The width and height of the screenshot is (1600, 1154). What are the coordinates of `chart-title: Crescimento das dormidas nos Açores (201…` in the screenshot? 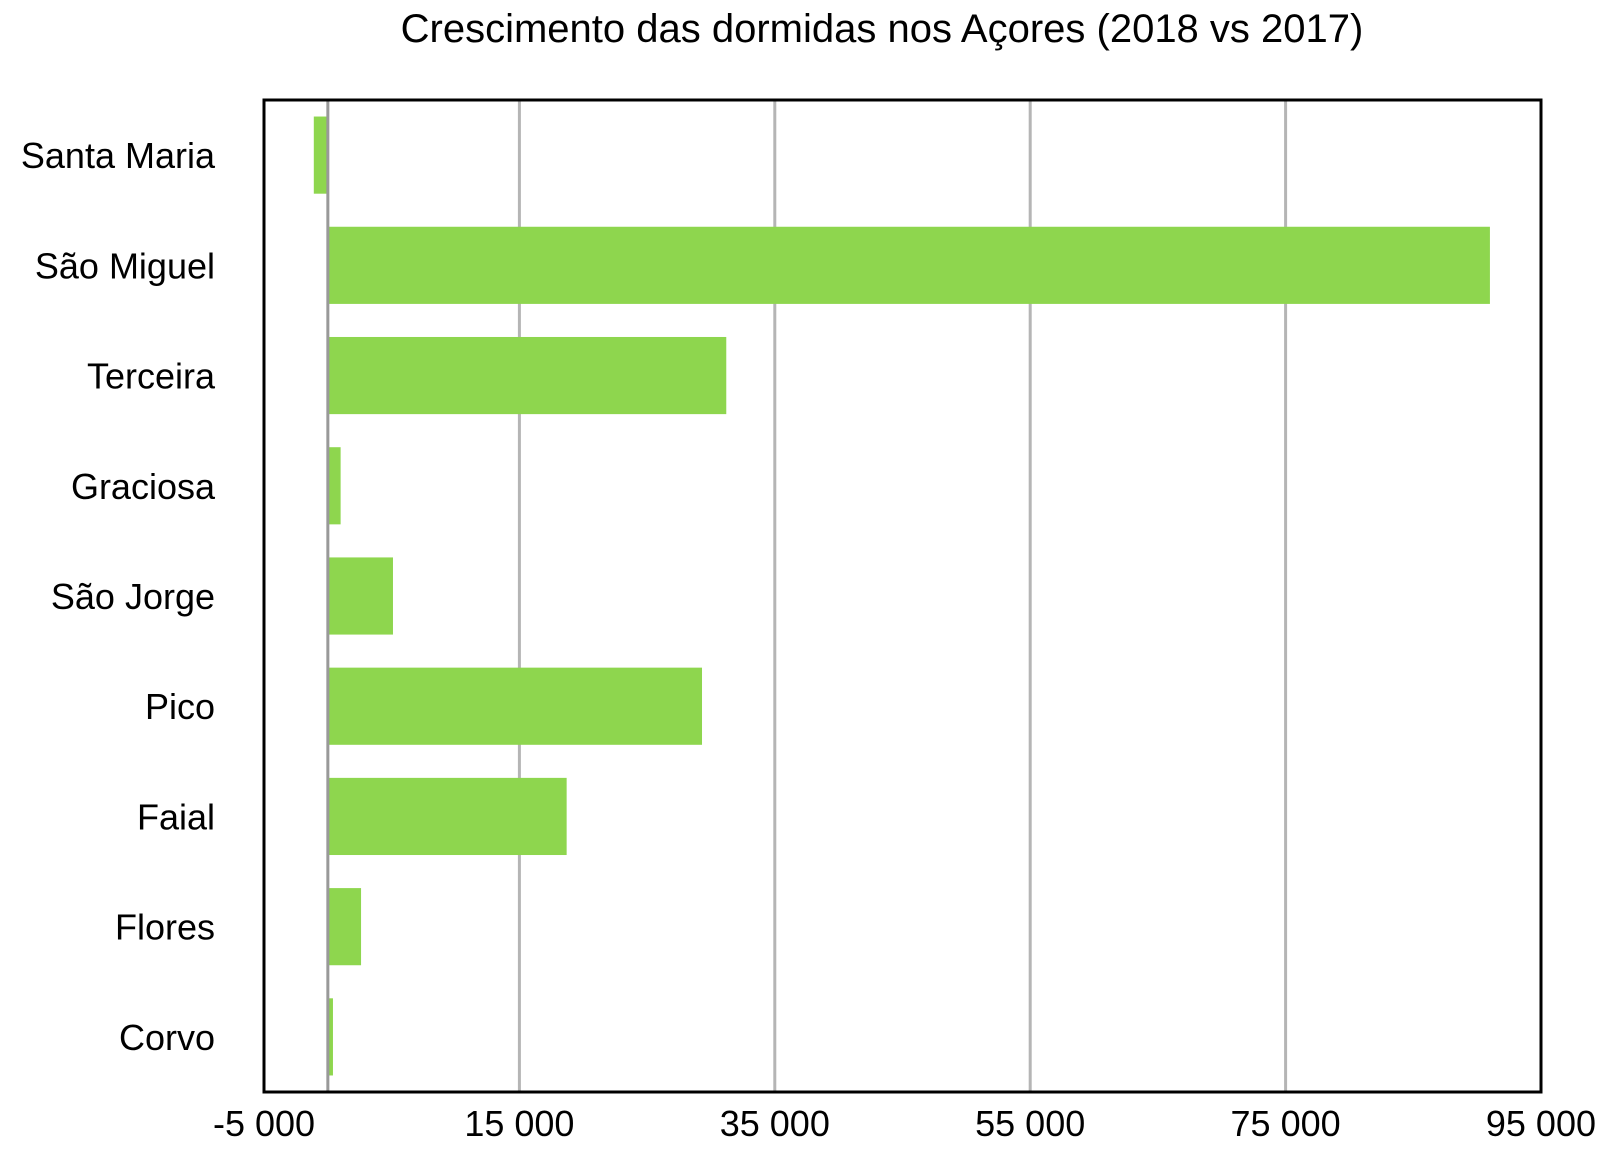 It's located at (882, 29).